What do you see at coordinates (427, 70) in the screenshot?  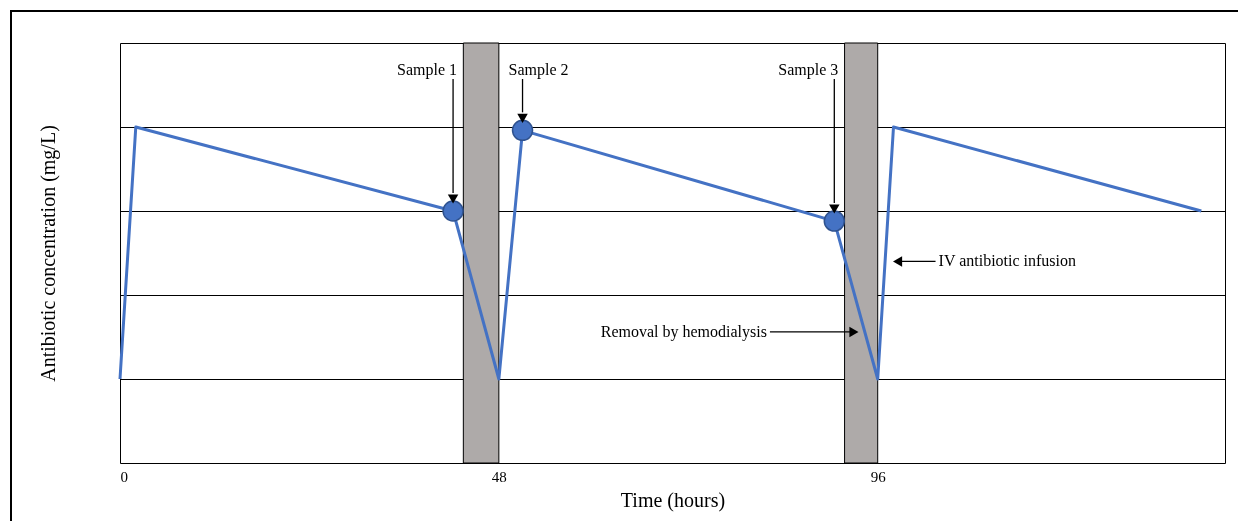 I see `text: Sample 1` at bounding box center [427, 70].